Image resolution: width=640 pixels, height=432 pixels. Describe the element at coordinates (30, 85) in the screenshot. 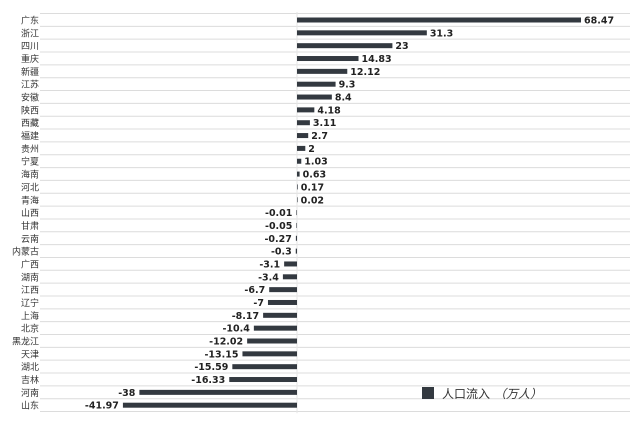

I see `category-label: 江苏` at that location.